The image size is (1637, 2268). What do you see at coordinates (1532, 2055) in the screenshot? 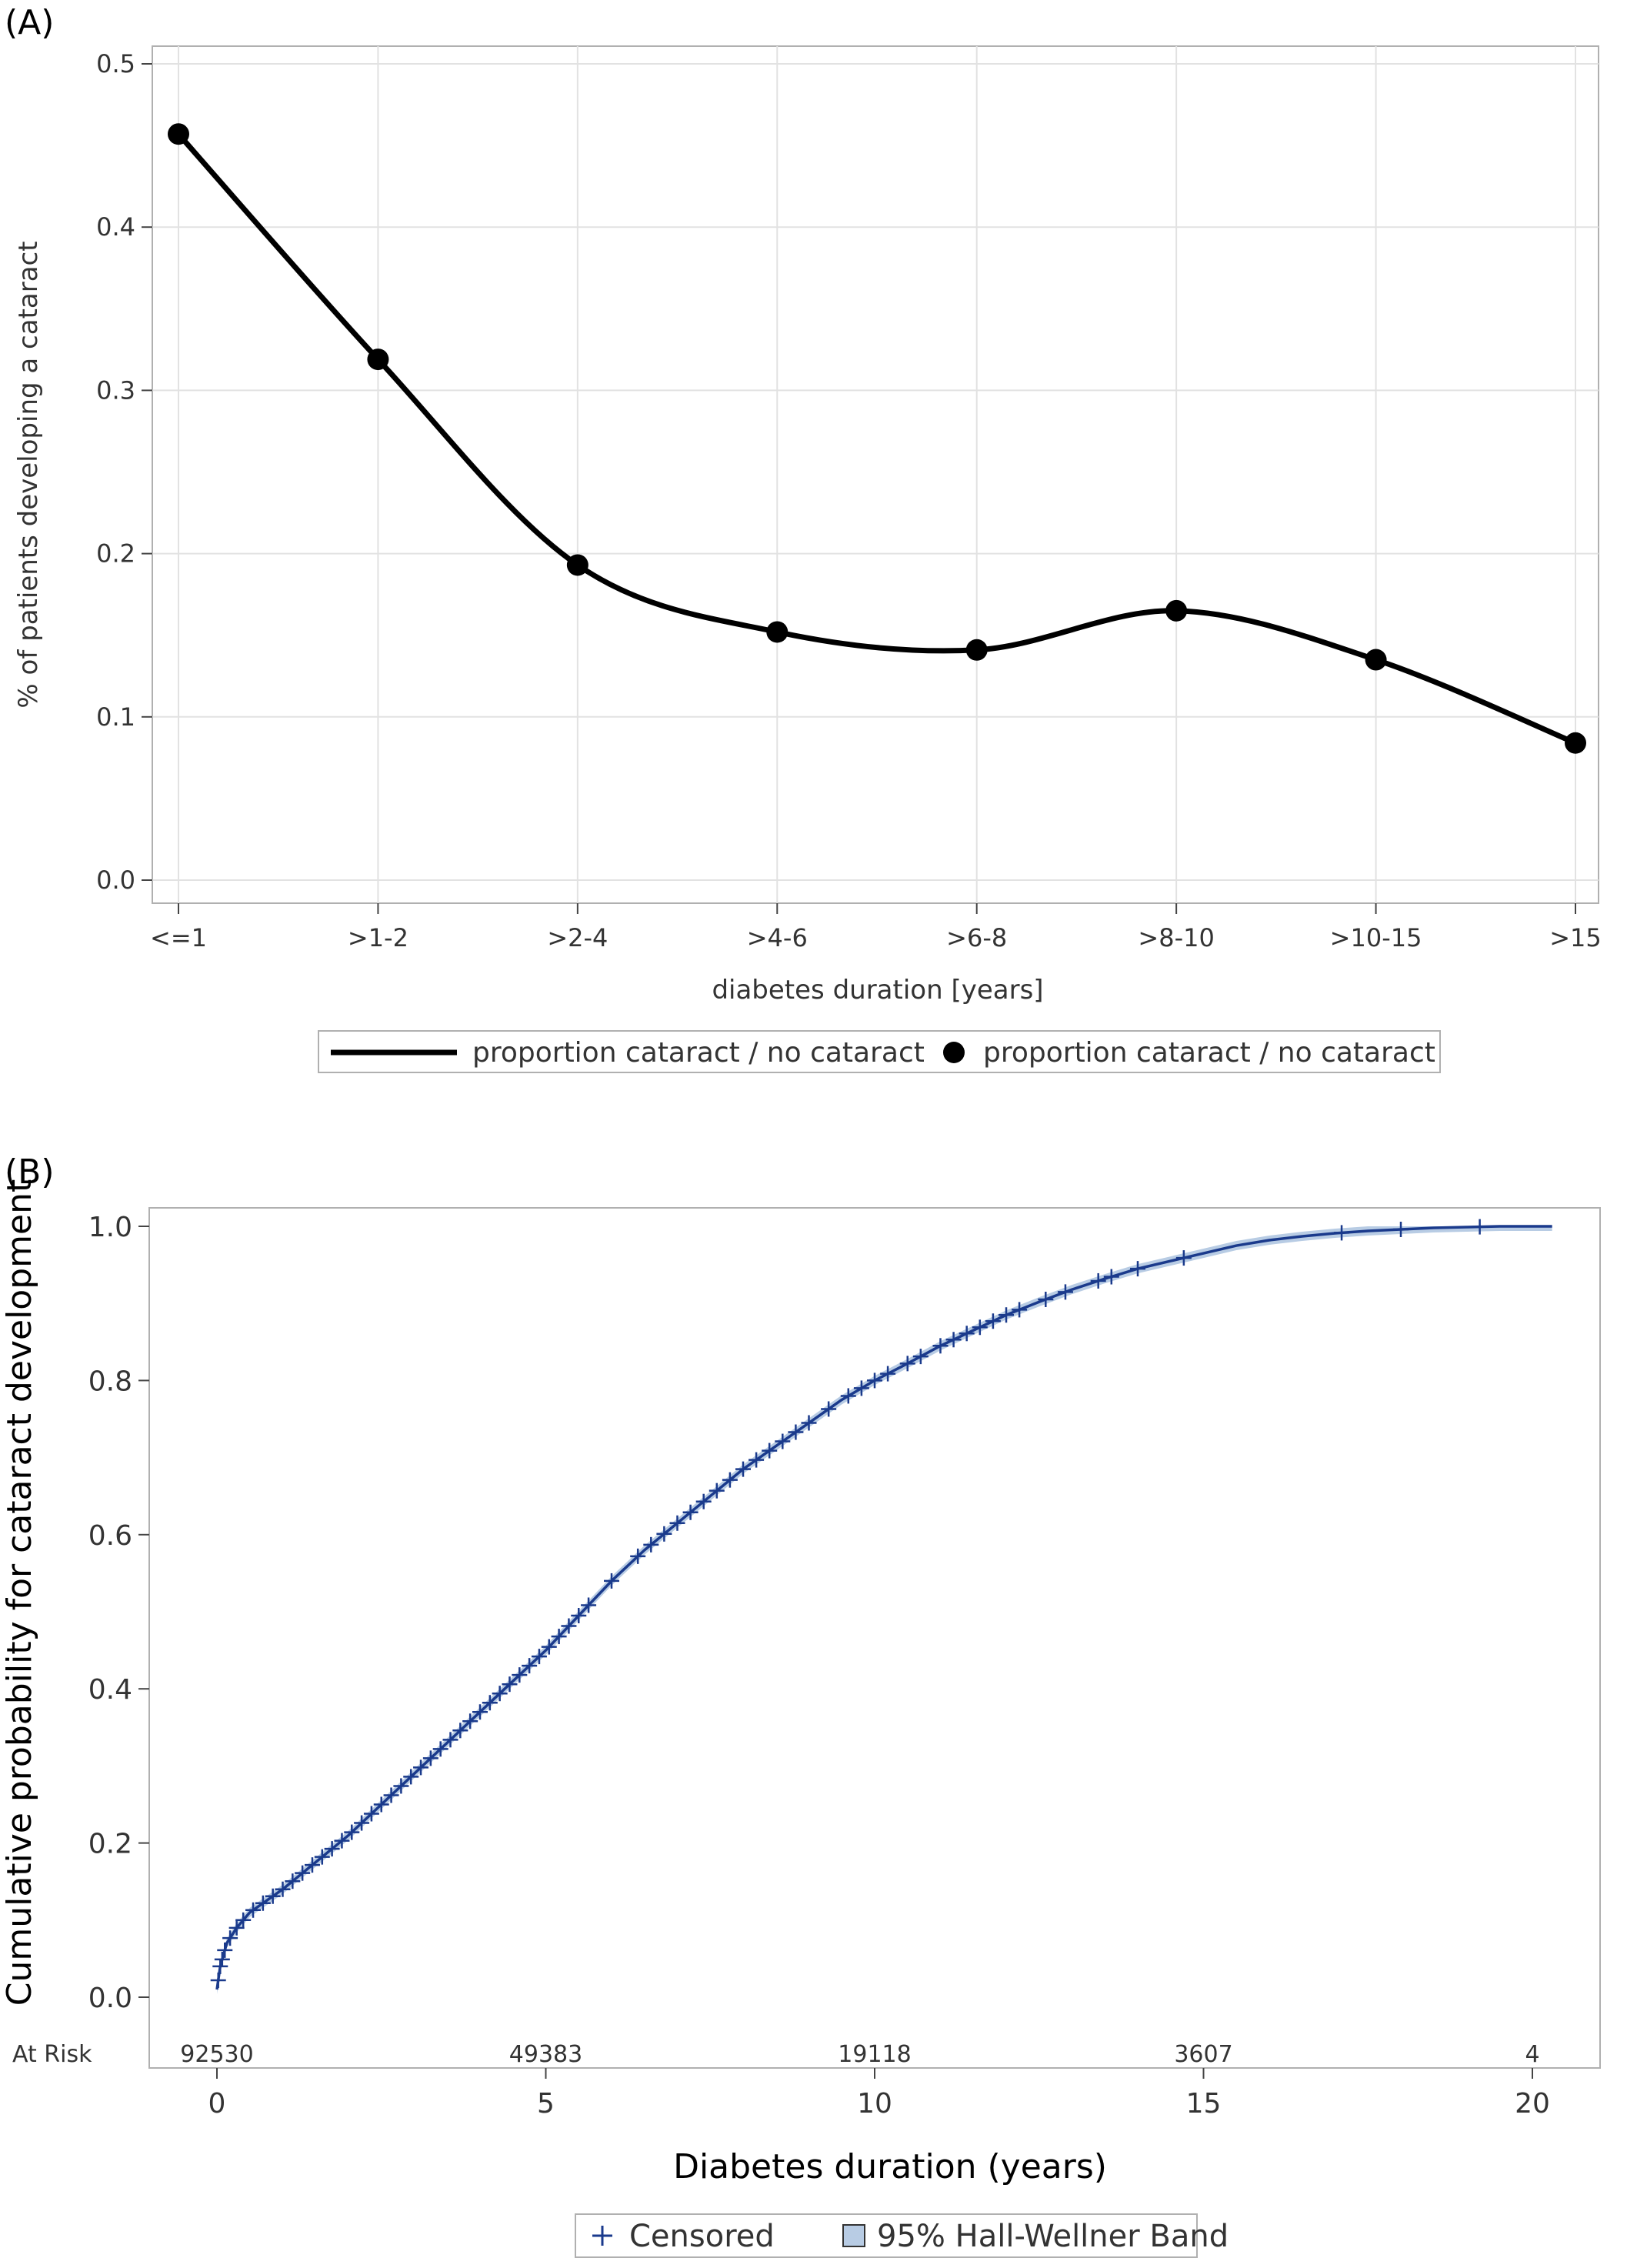
I see `at-risk-count: 4` at bounding box center [1532, 2055].